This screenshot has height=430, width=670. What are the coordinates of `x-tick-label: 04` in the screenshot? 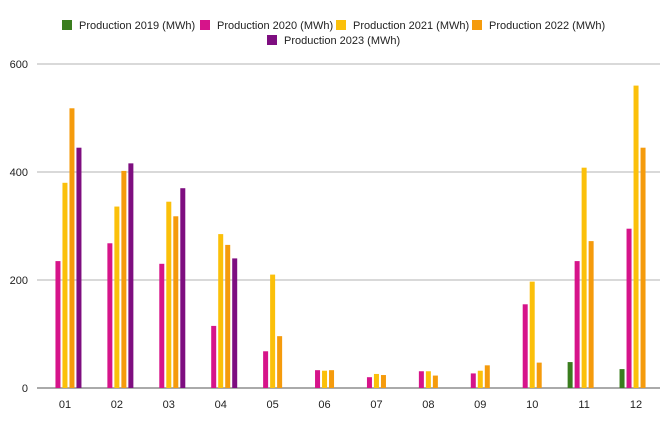 It's located at (221, 405).